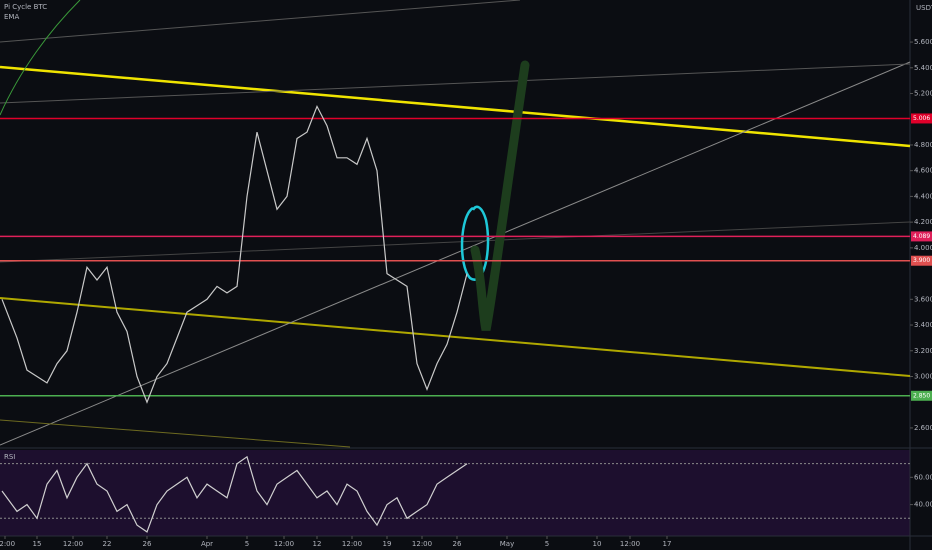  Describe the element at coordinates (475, 243) in the screenshot. I see `circle-annotation` at that location.